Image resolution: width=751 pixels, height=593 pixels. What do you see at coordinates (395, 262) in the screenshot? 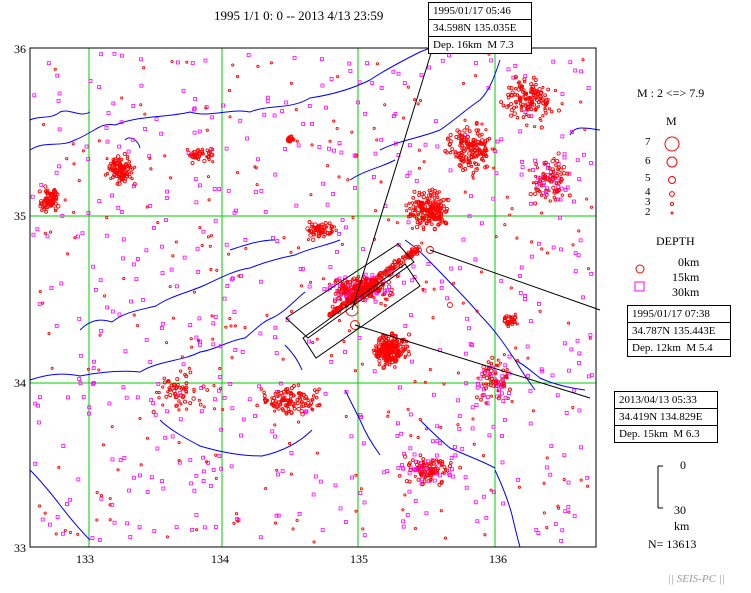
I see `shallow-event-2065` at bounding box center [395, 262].